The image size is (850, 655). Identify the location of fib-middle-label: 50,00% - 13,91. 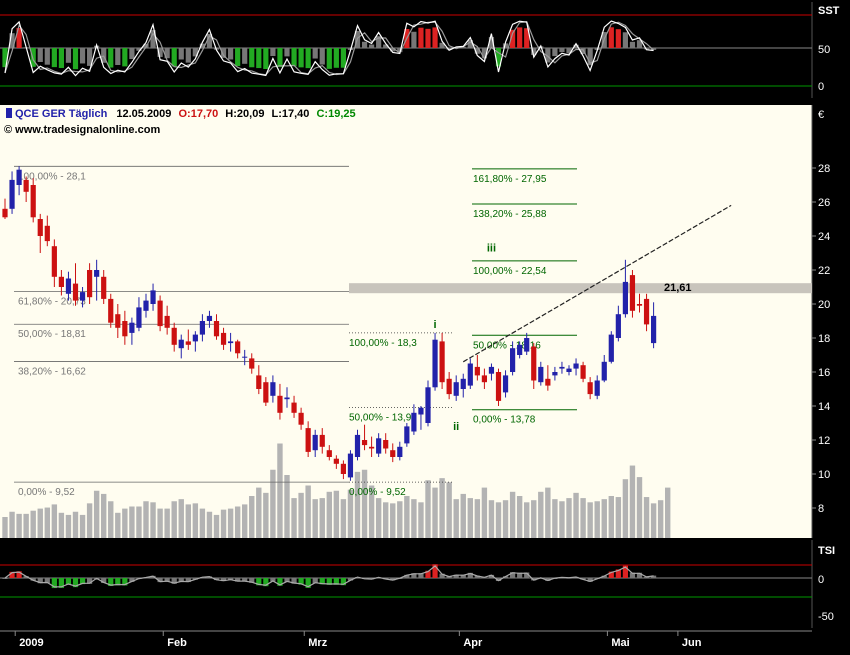
(383, 418).